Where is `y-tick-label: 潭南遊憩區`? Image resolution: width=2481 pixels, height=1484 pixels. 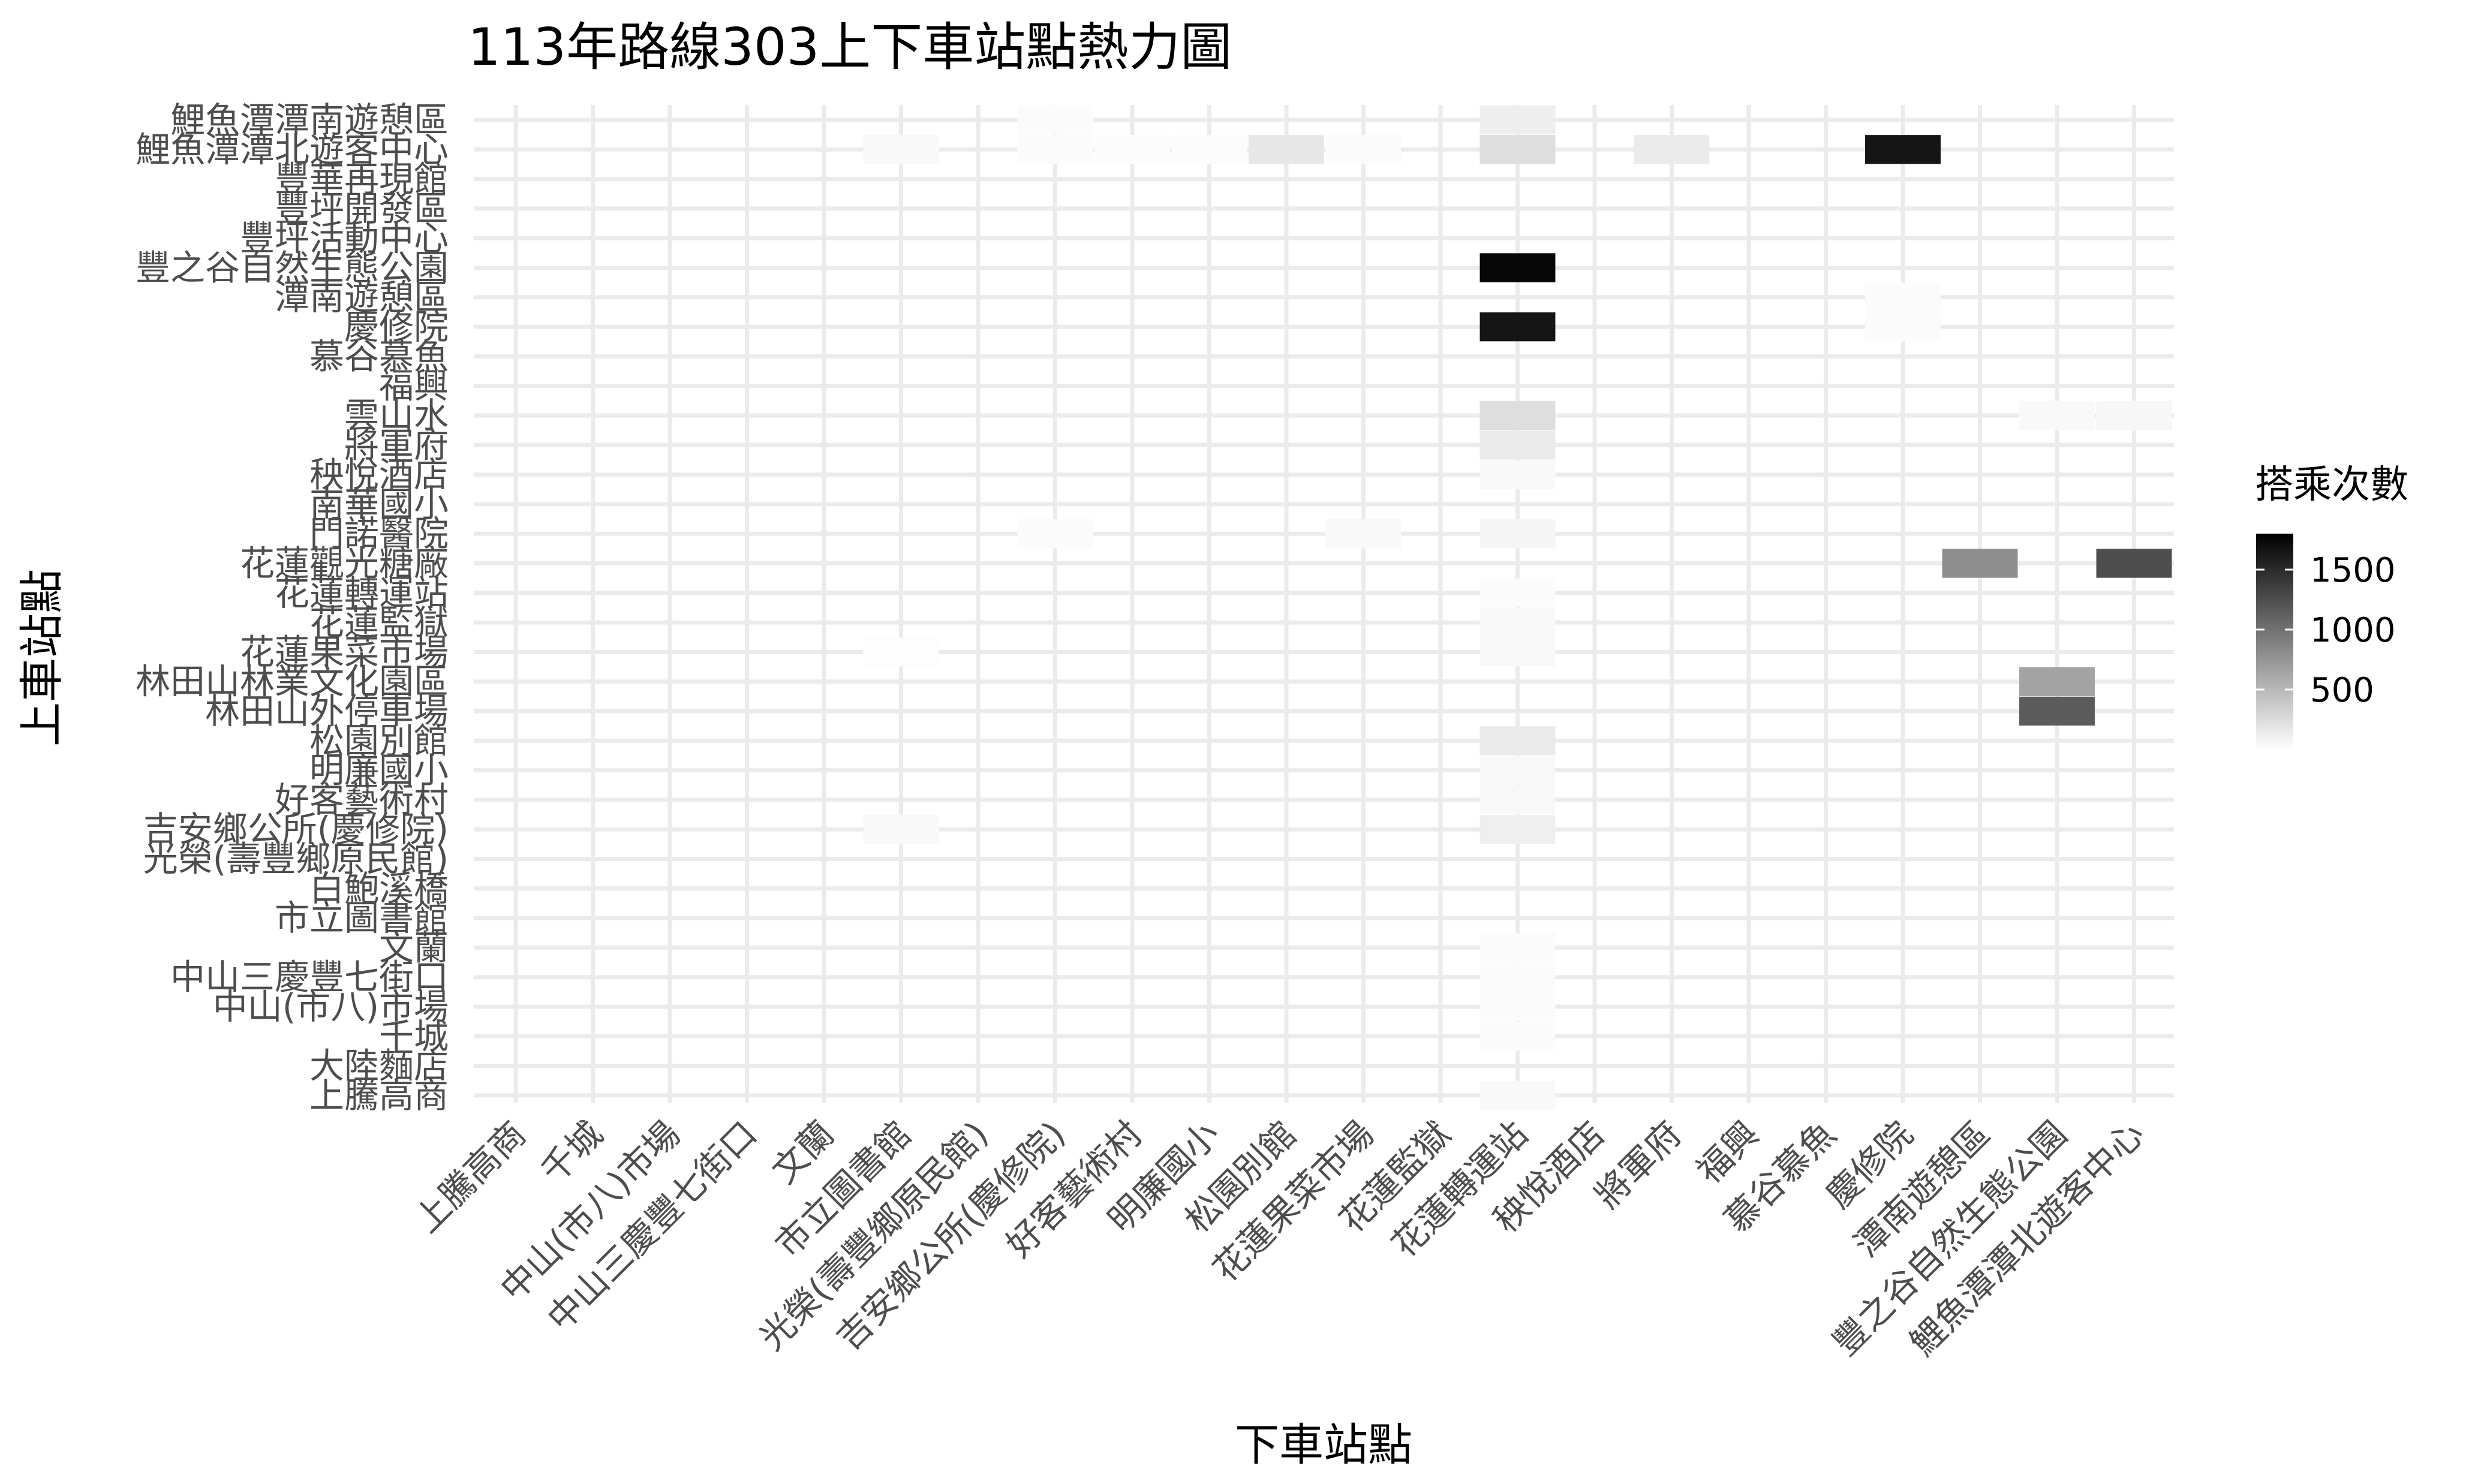
y-tick-label: 潭南遊憩區 is located at coordinates (362, 297).